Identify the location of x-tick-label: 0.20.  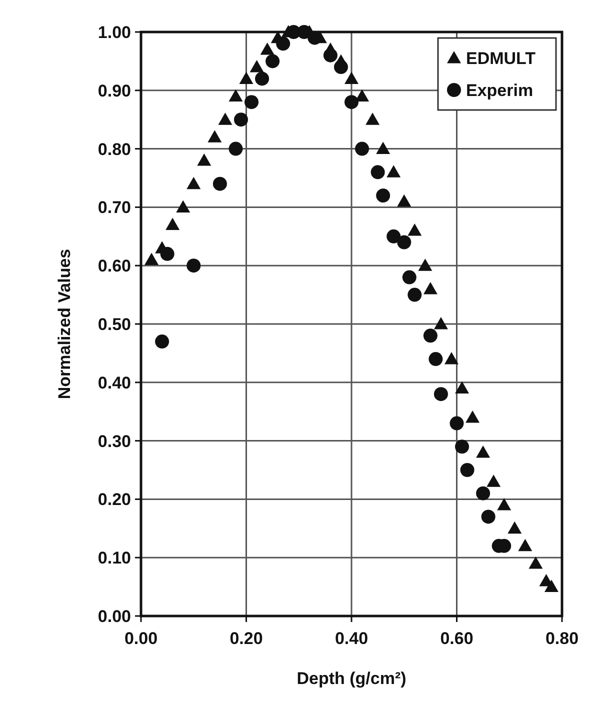
(246, 638).